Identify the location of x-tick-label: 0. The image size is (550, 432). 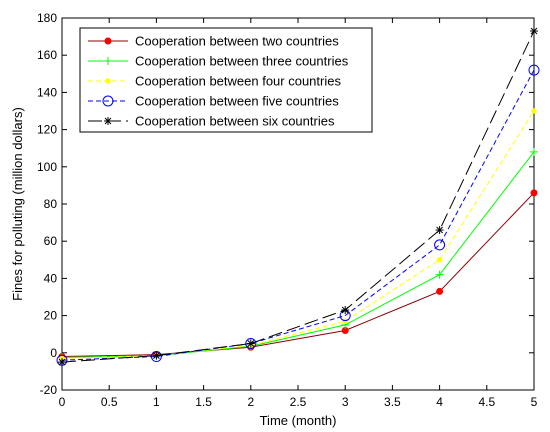
(62, 402).